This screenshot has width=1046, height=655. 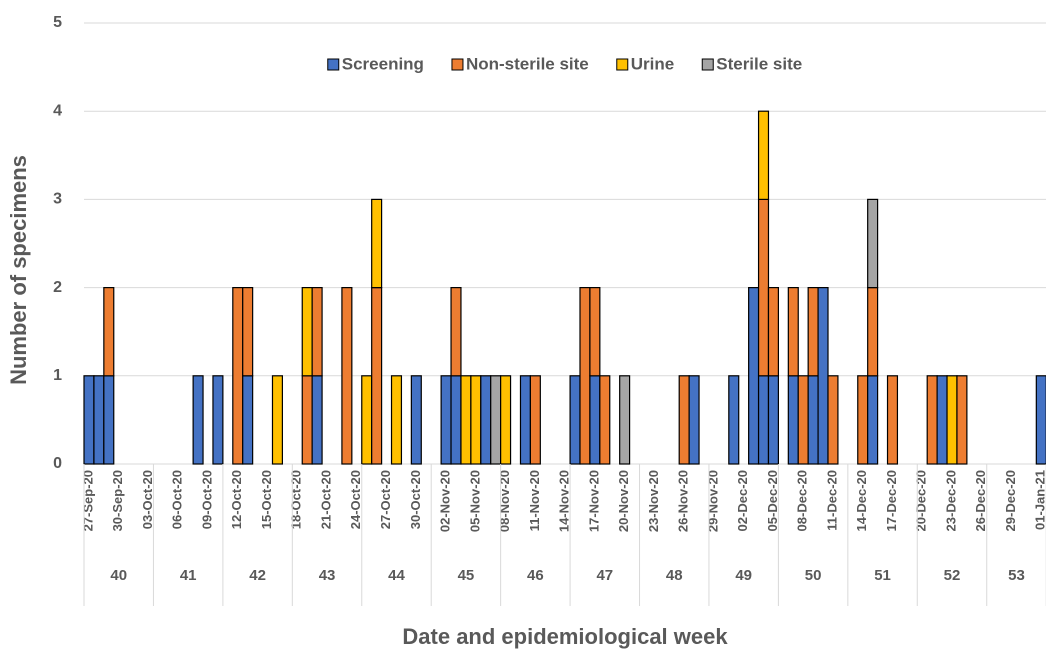 I want to click on week-label: 46, so click(x=535, y=575).